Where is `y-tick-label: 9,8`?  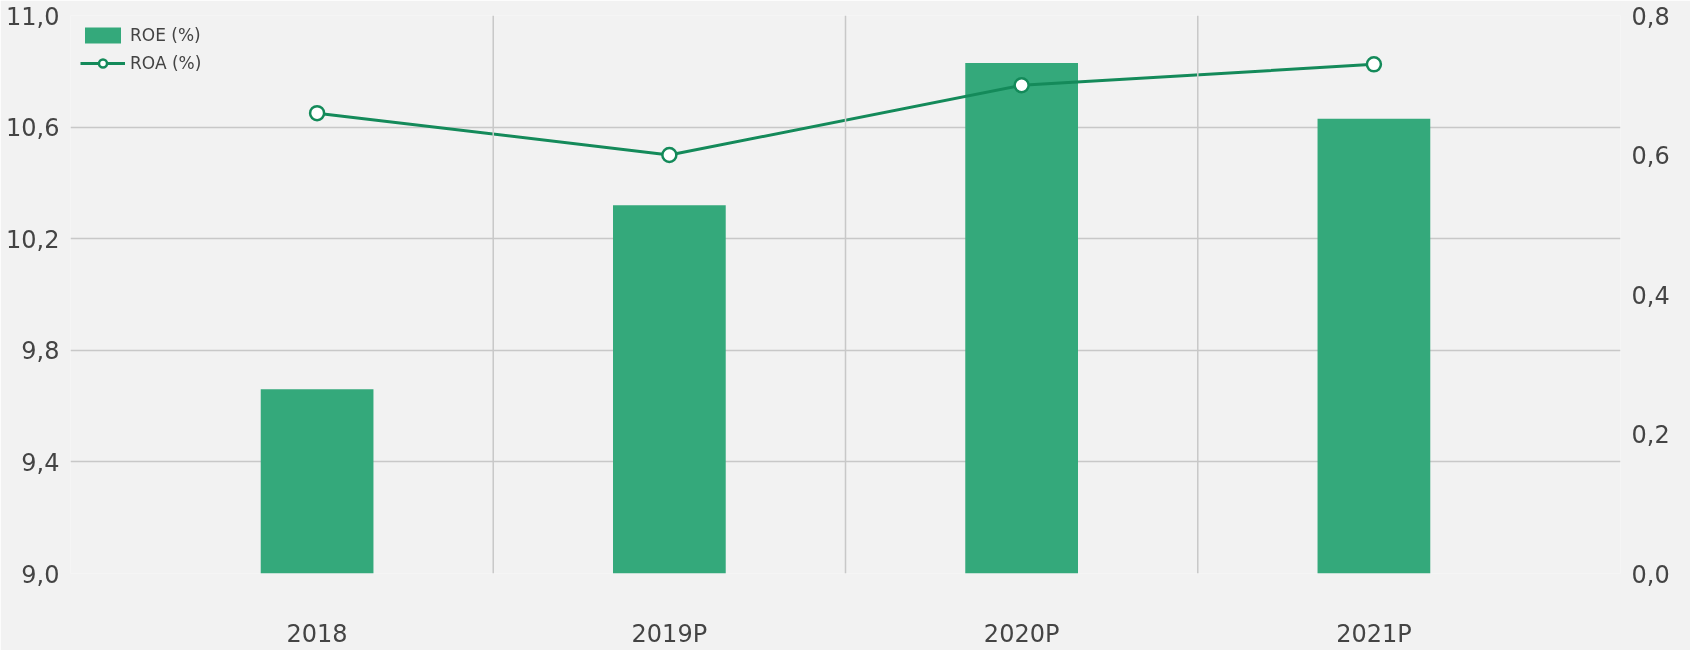 y-tick-label: 9,8 is located at coordinates (40, 351).